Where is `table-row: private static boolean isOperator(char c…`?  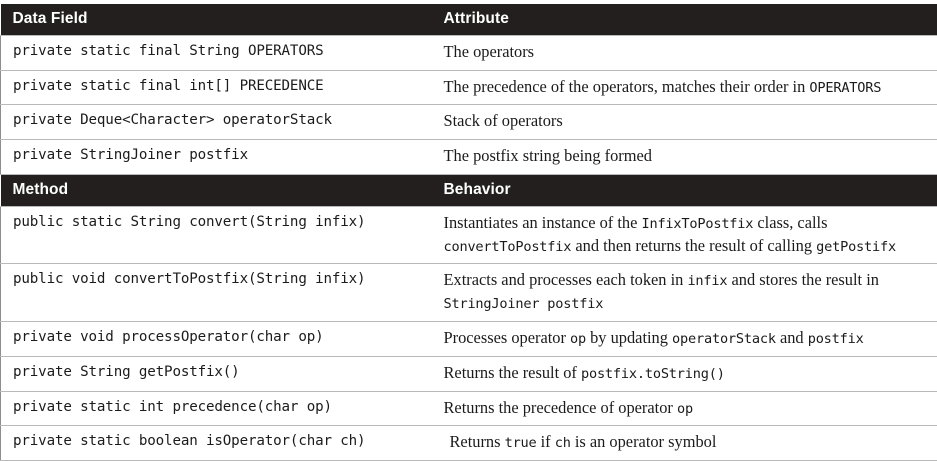
table-row: private static boolean isOperator(char c… is located at coordinates (469, 443).